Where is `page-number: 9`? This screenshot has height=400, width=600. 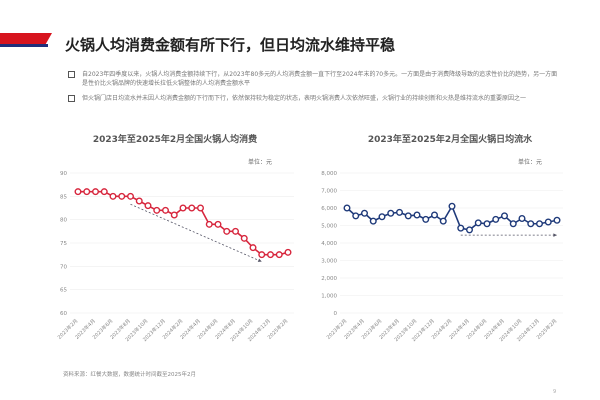 page-number: 9 is located at coordinates (555, 392).